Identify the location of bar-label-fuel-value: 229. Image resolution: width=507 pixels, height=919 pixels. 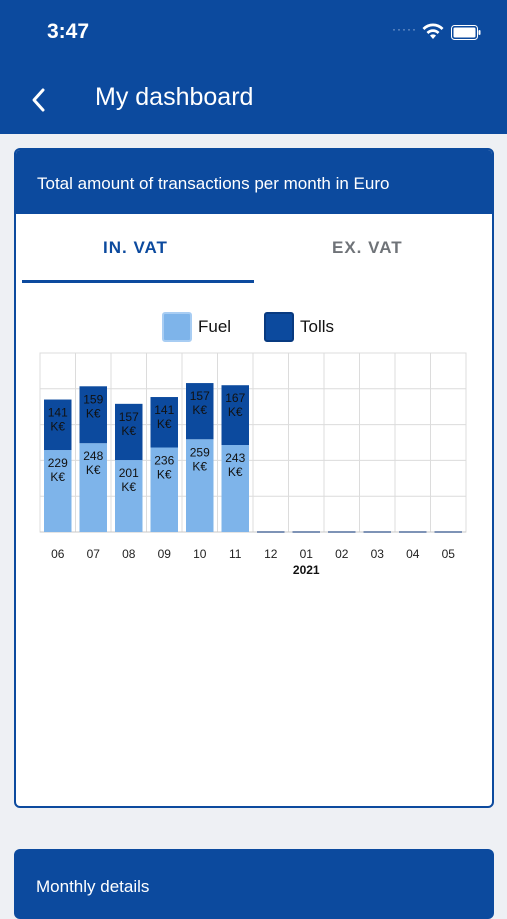
(58, 463).